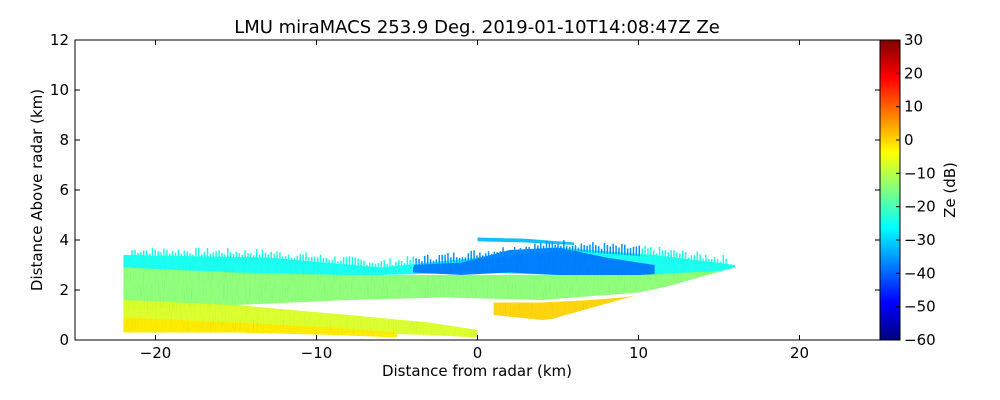  Describe the element at coordinates (890, 190) in the screenshot. I see `colorbar` at that location.